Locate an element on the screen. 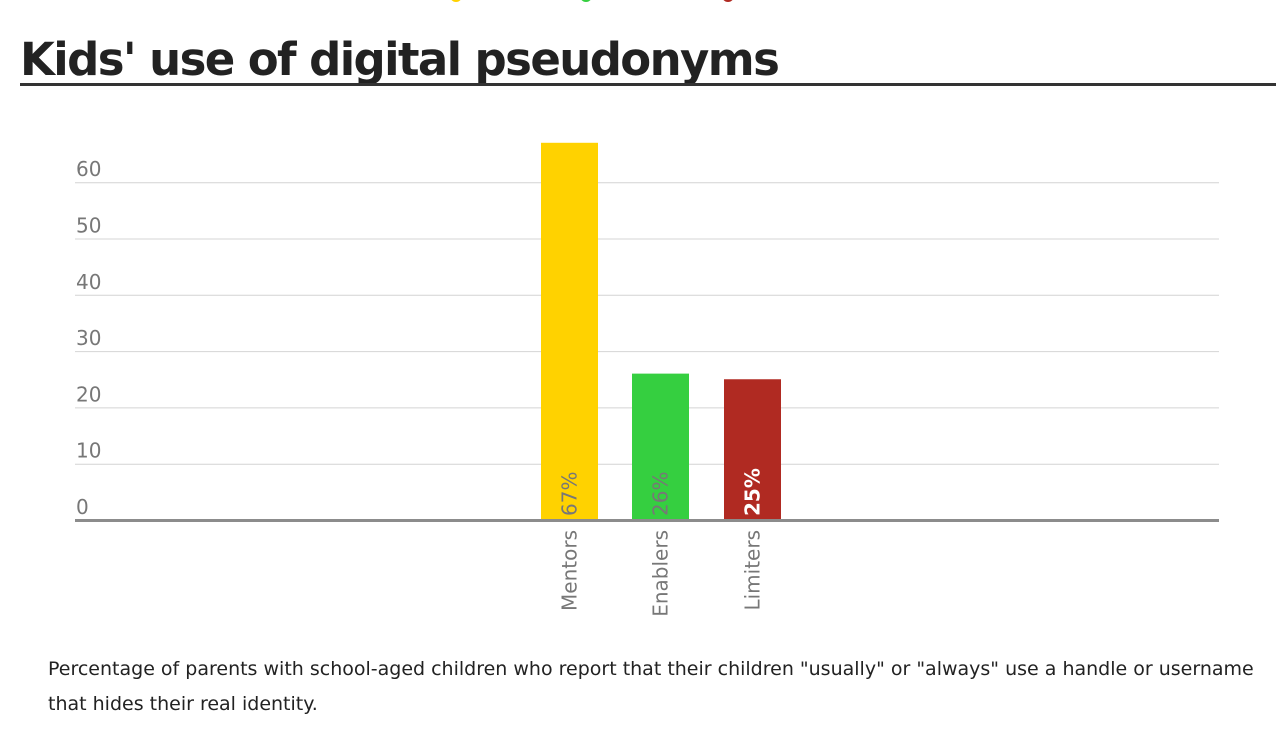 The height and width of the screenshot is (738, 1288). bar-enablers is located at coordinates (660, 446).